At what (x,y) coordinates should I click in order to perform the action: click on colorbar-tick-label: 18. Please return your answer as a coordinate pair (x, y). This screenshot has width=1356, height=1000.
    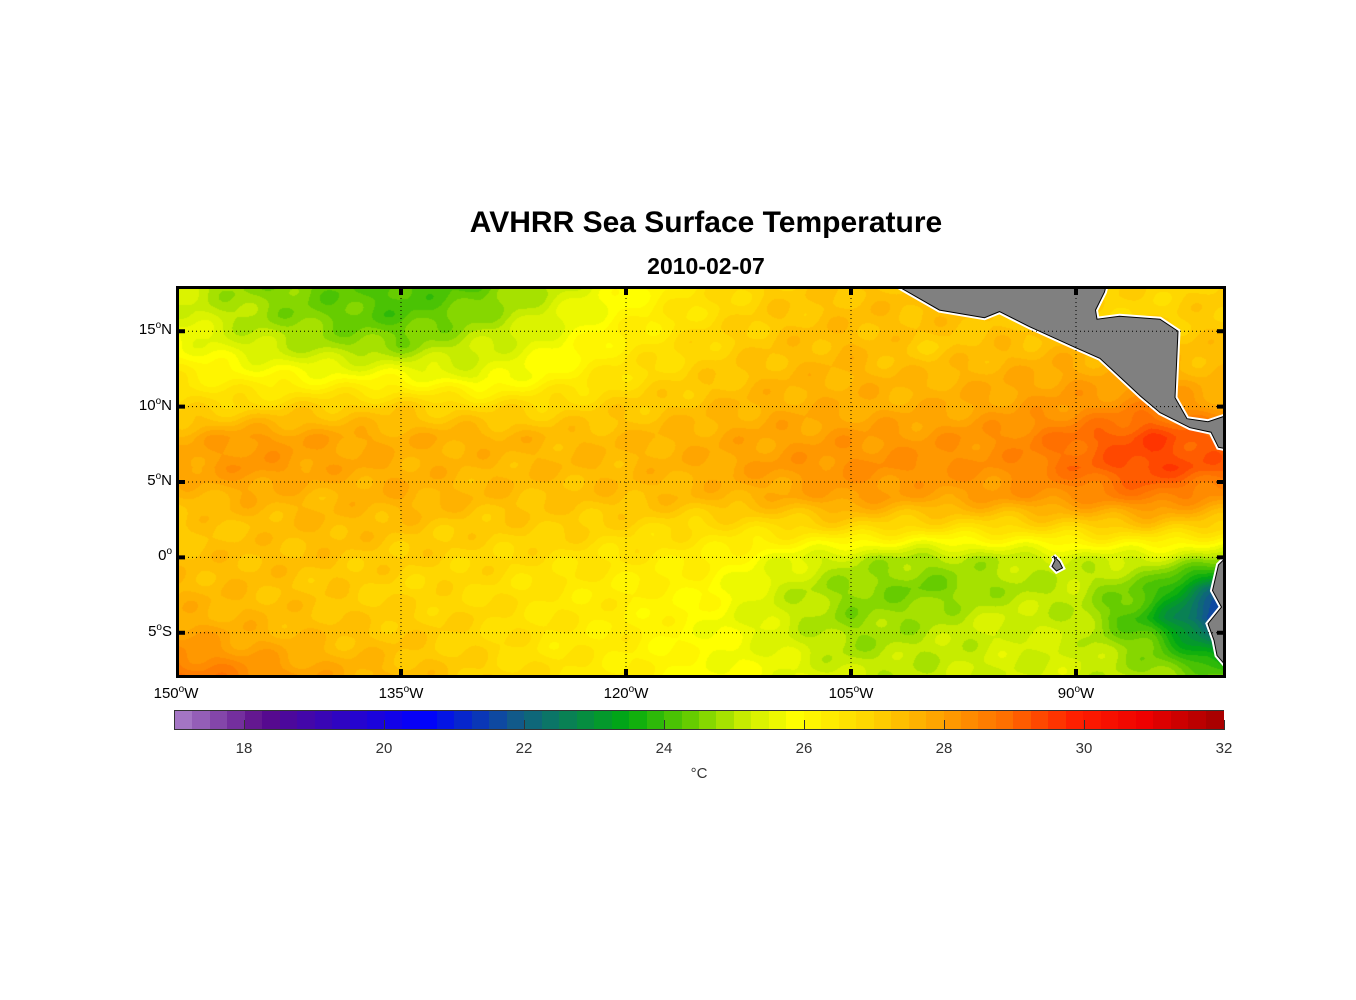
    Looking at the image, I should click on (244, 748).